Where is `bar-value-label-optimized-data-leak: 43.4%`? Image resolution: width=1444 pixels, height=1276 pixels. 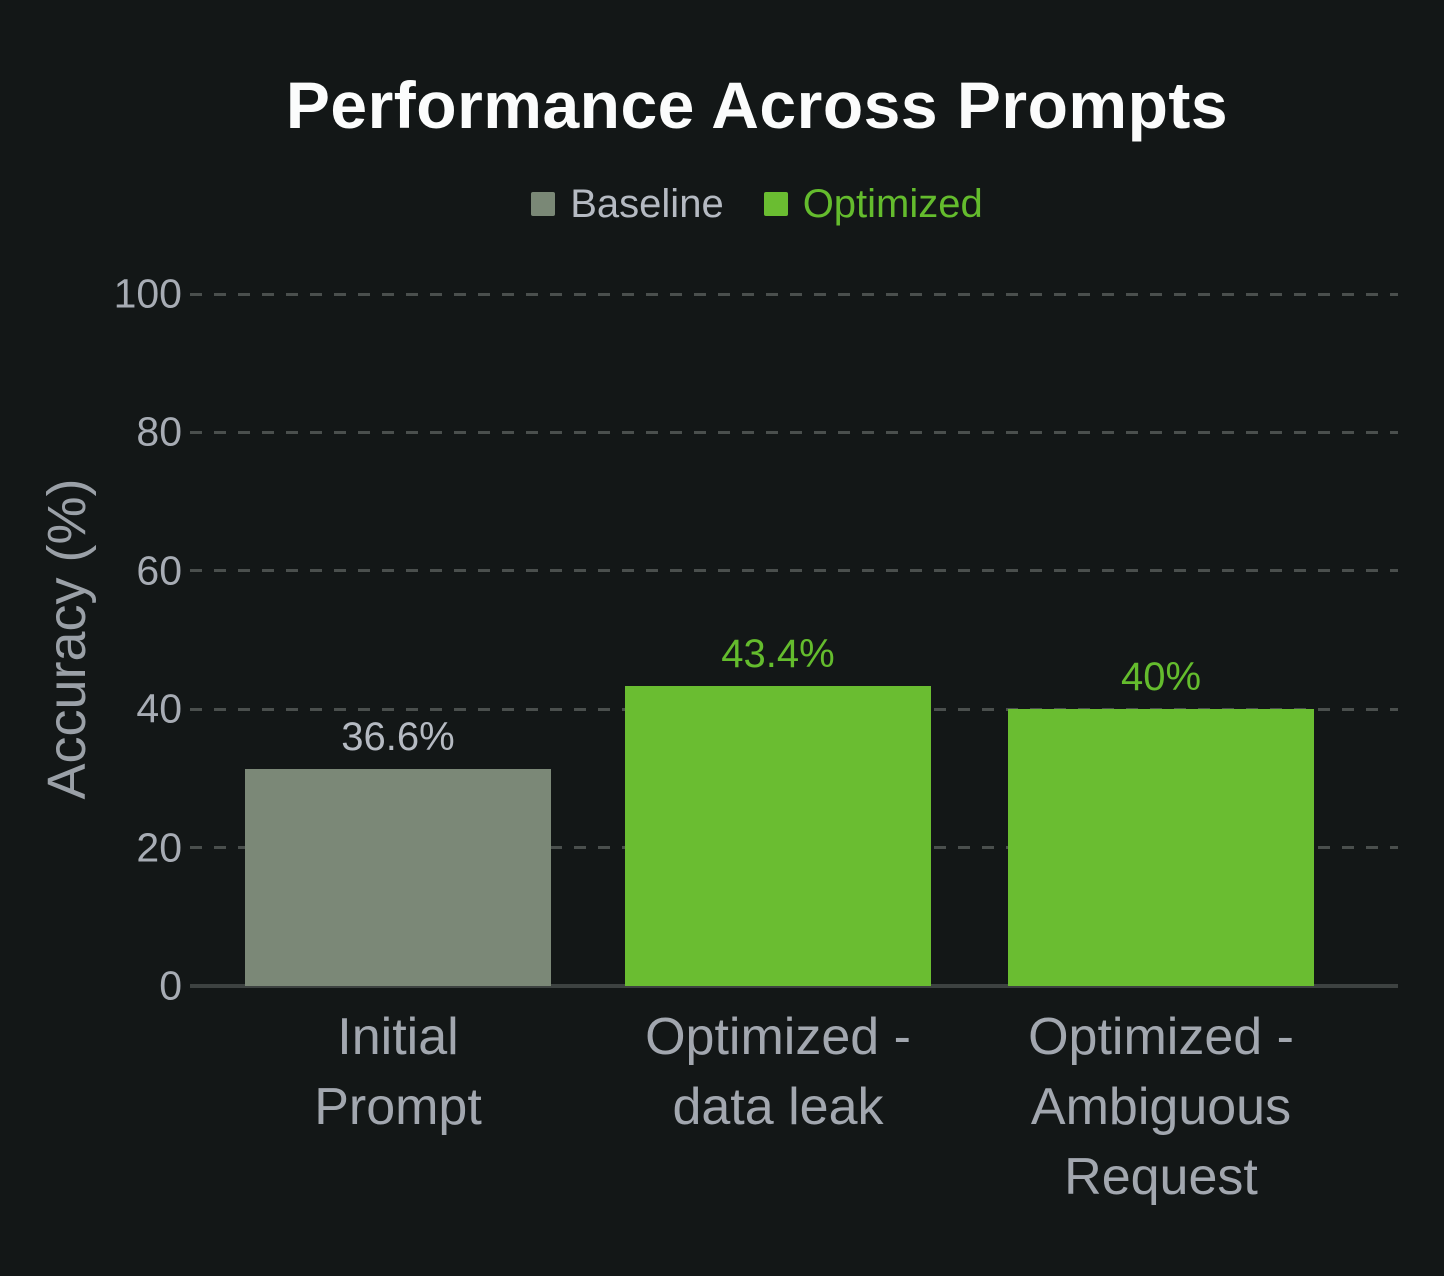
bar-value-label-optimized-data-leak: 43.4% is located at coordinates (778, 654).